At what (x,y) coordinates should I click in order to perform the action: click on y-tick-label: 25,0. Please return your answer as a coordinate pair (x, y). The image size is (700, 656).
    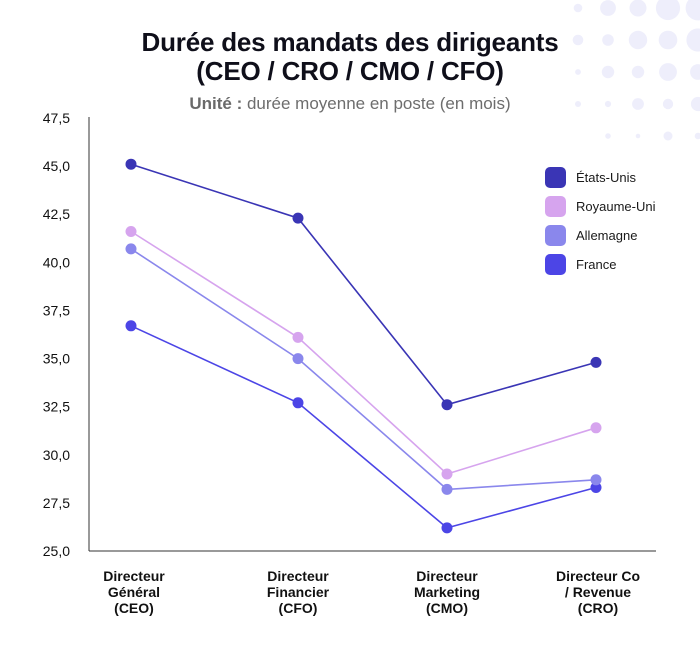
    Looking at the image, I should click on (56, 551).